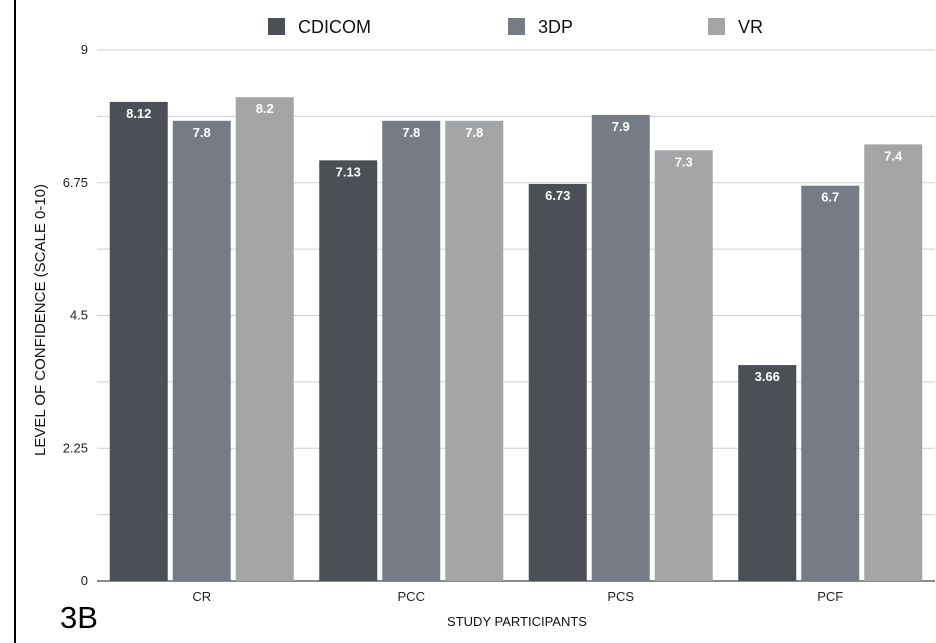 The image size is (936, 643). I want to click on bar-value-label: 6.7, so click(830, 197).